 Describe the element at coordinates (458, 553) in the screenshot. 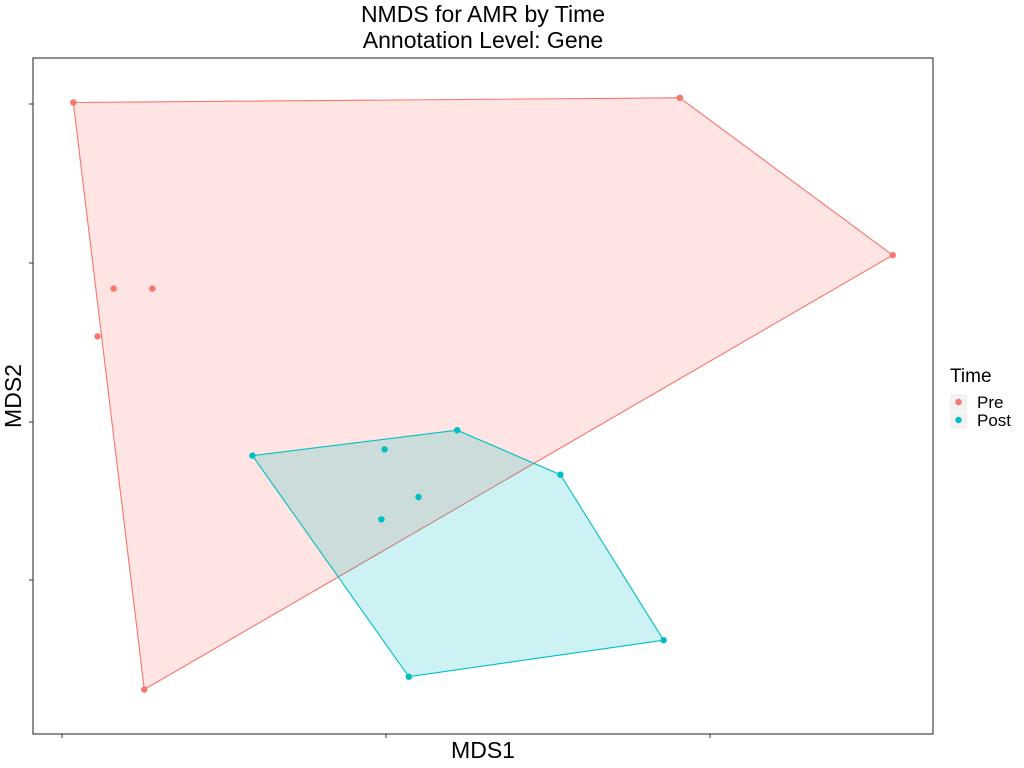

I see `hull-post` at that location.